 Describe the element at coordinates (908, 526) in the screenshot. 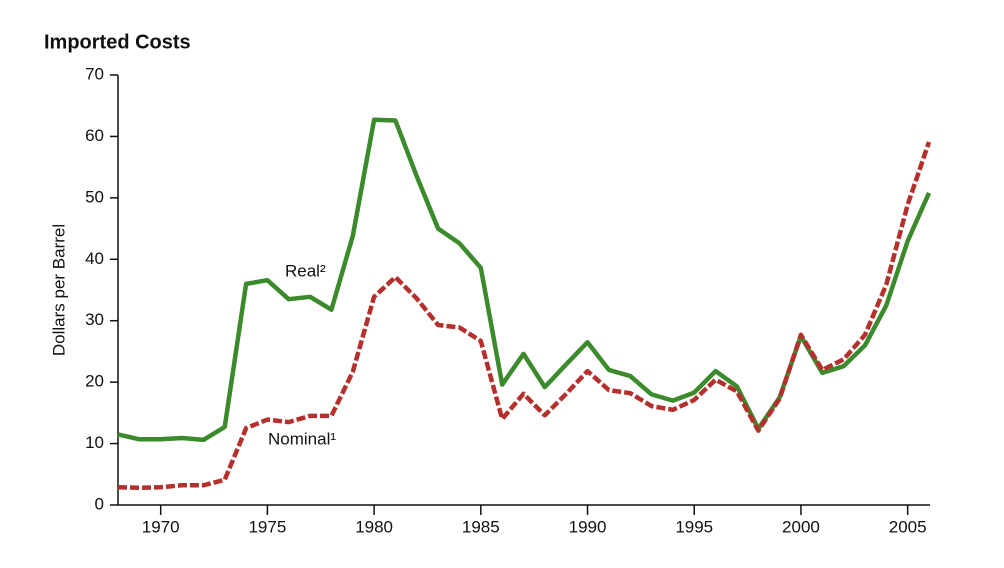

I see `x-tick-label: 2005` at that location.